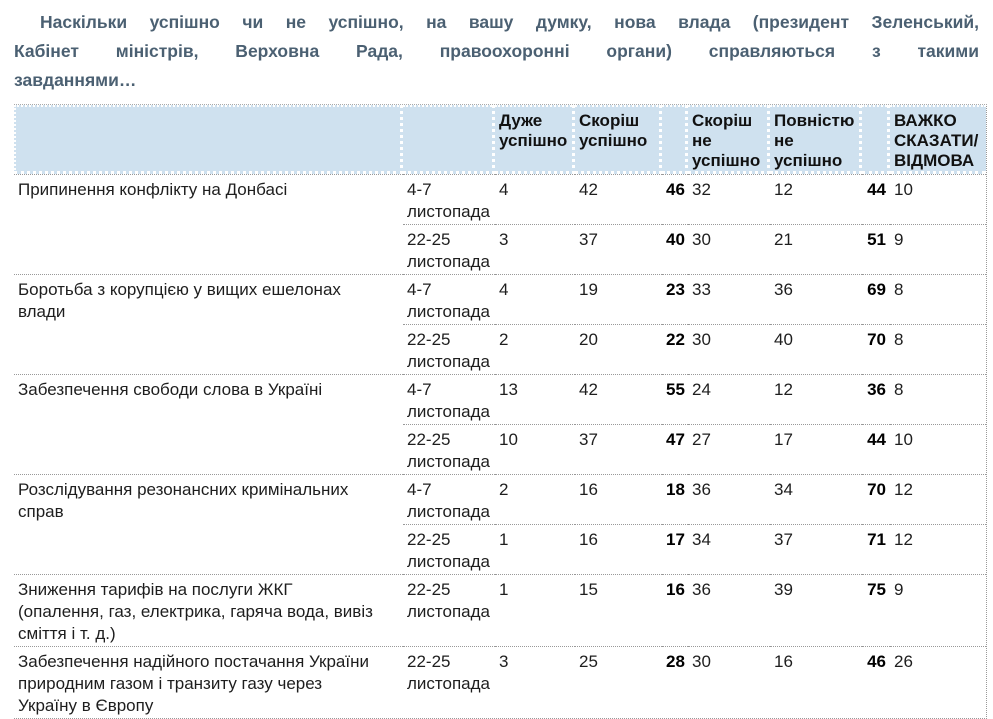 The width and height of the screenshot is (993, 719). What do you see at coordinates (816, 249) in the screenshot?
I see `completely-unsuccessful-cell: 21` at bounding box center [816, 249].